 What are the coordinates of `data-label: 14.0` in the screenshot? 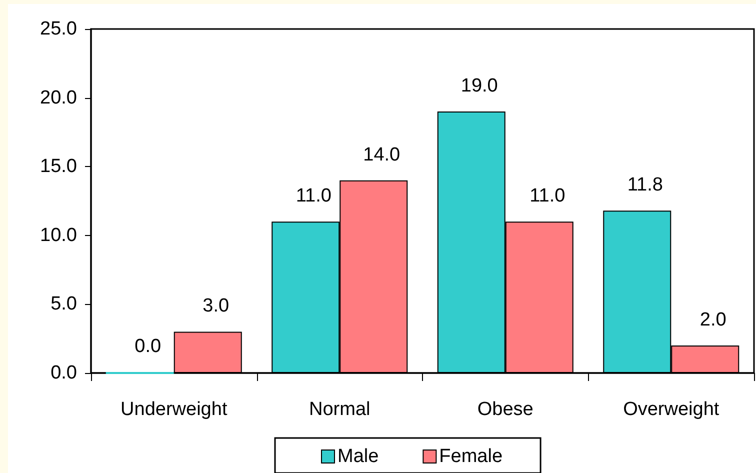 It's located at (381, 155).